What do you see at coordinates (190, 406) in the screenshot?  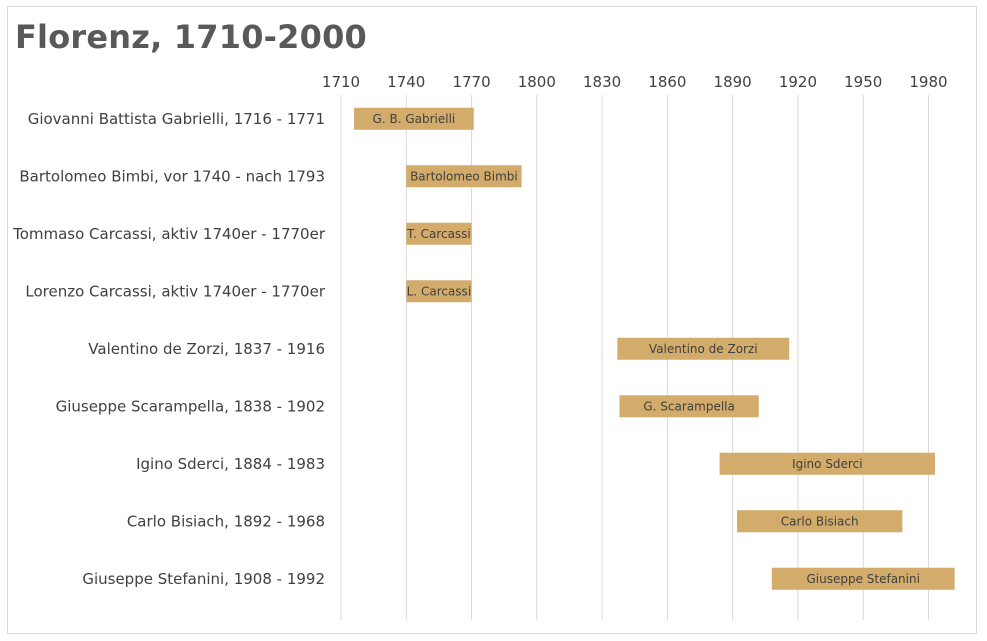 I see `category-label: Giuseppe Scarampella, 1838 - 1902` at bounding box center [190, 406].